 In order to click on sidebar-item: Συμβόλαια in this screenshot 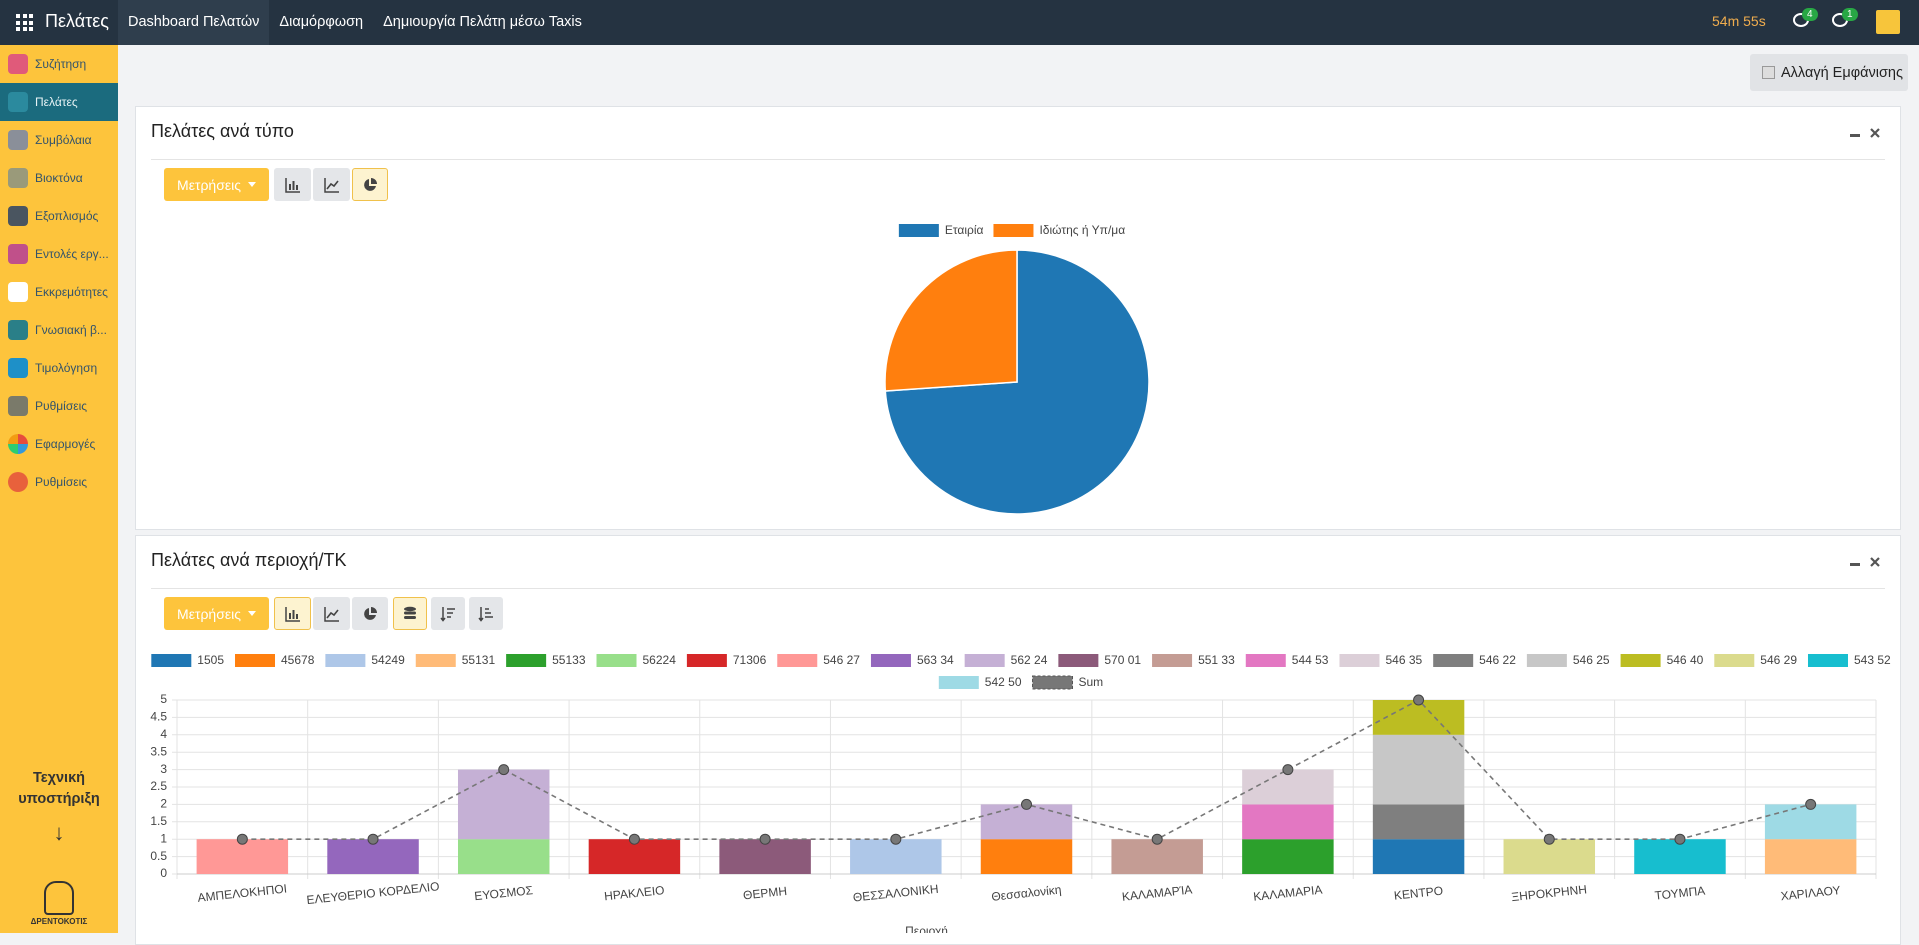, I will do `click(59, 140)`.